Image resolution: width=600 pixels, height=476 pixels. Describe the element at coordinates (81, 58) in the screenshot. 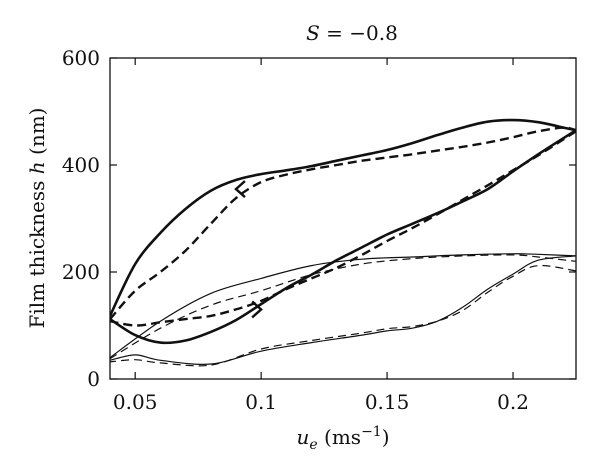

I see `y-tick-label: 600` at that location.